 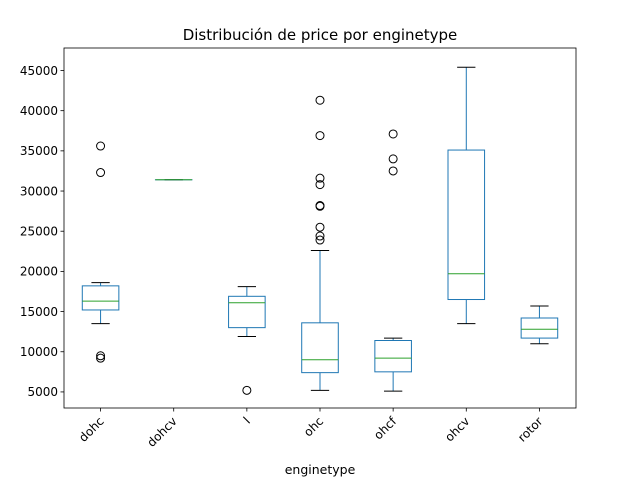 What do you see at coordinates (320, 469) in the screenshot?
I see `x-axis-label: enginetype` at bounding box center [320, 469].